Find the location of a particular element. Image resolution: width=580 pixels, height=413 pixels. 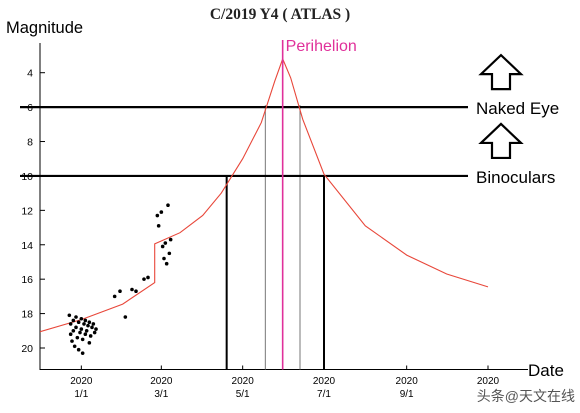

y-tick-label: 18 is located at coordinates (27, 315).